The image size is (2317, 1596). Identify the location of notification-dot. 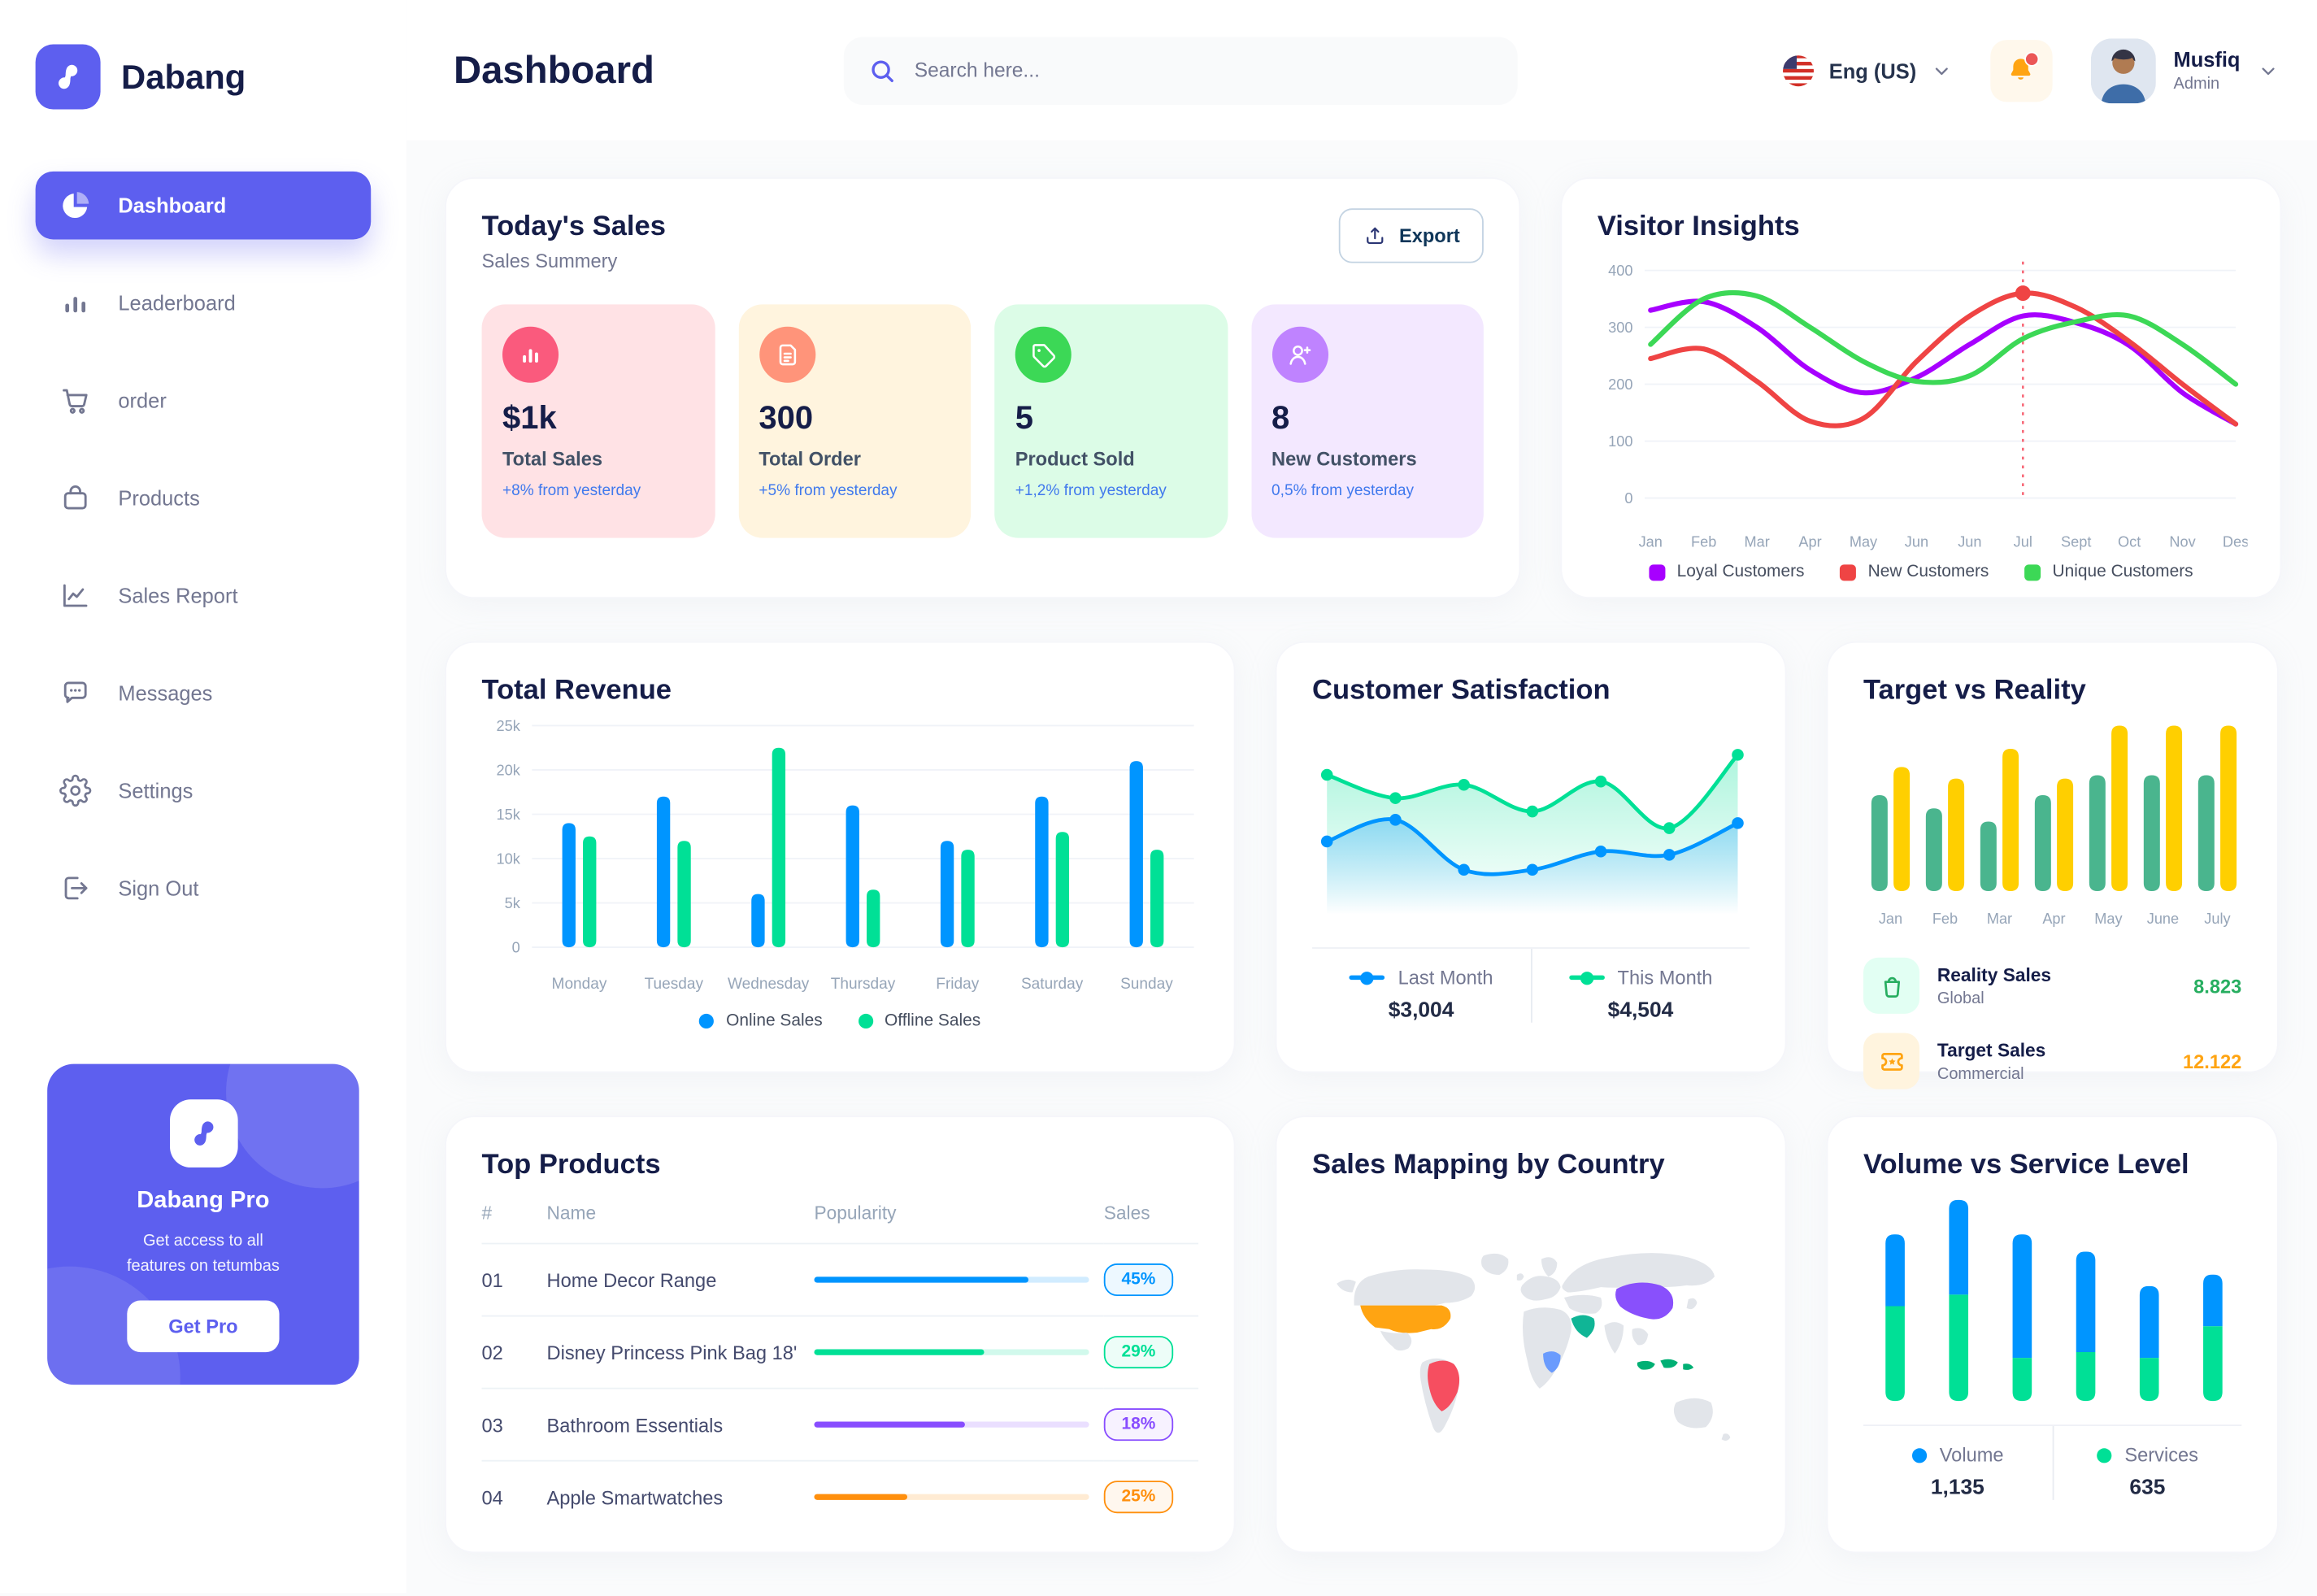
(2032, 58).